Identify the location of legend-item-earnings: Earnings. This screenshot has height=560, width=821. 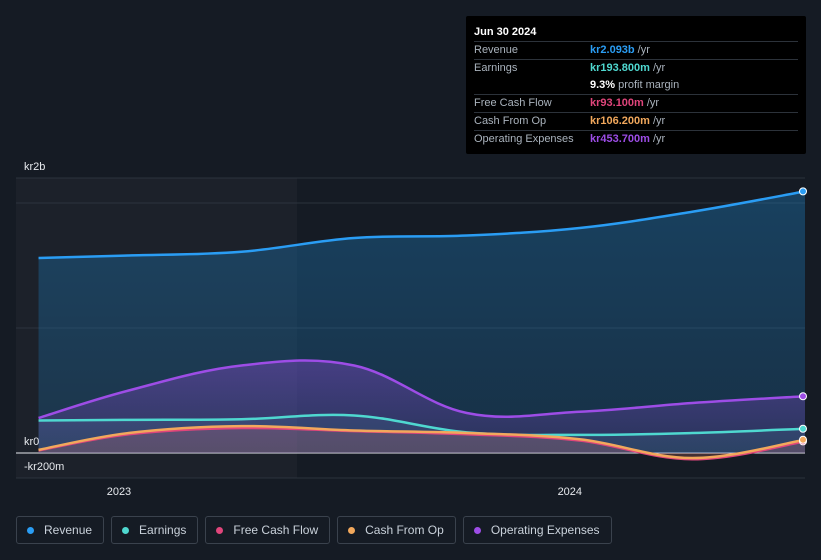
(155, 530).